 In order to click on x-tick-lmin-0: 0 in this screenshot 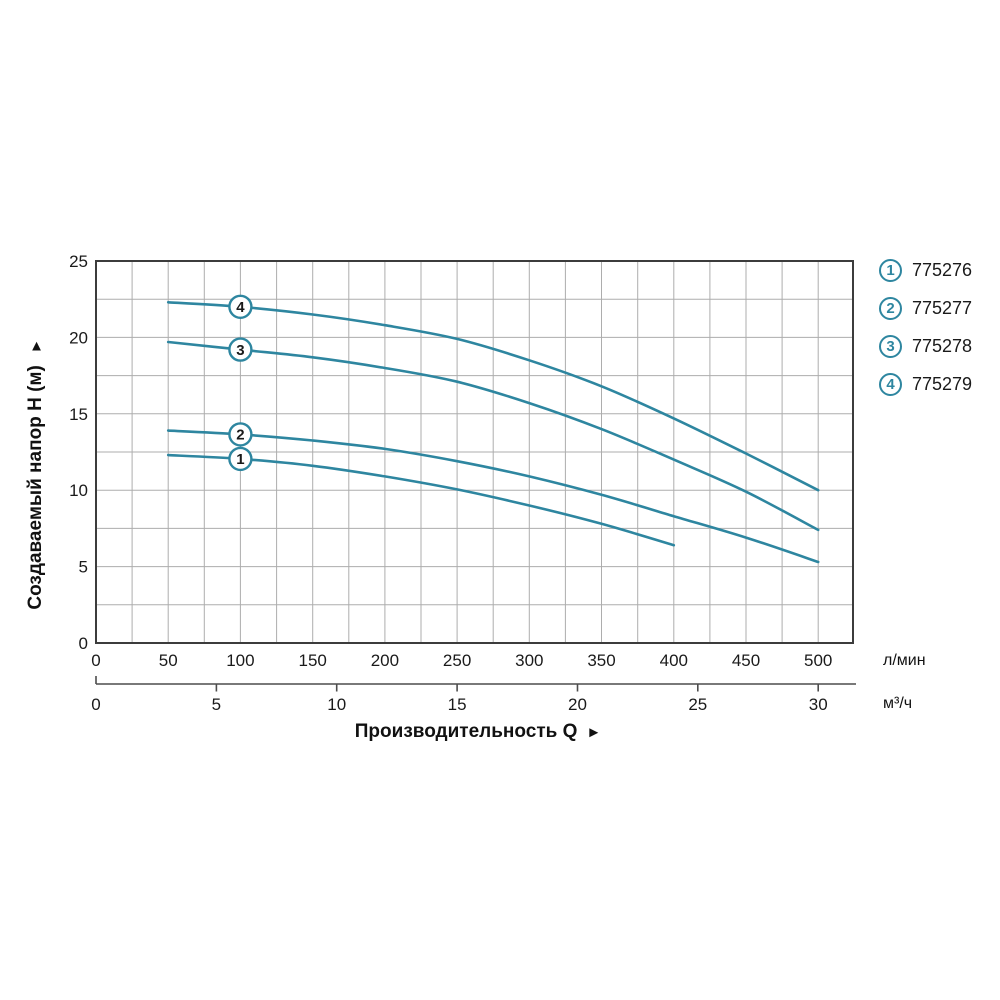, I will do `click(95, 660)`.